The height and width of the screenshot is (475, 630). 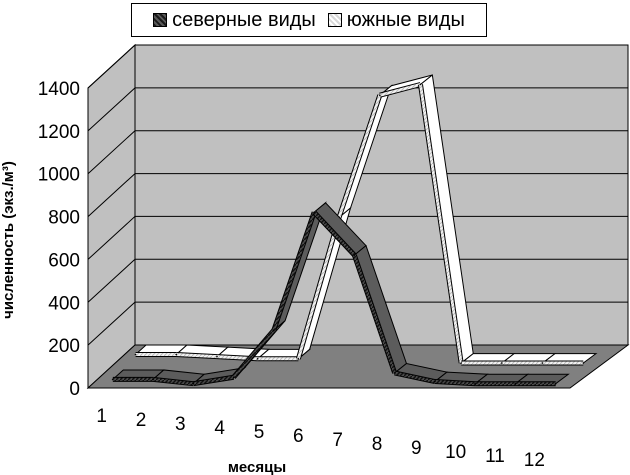 What do you see at coordinates (298, 436) in the screenshot?
I see `x-tick-label: 6` at bounding box center [298, 436].